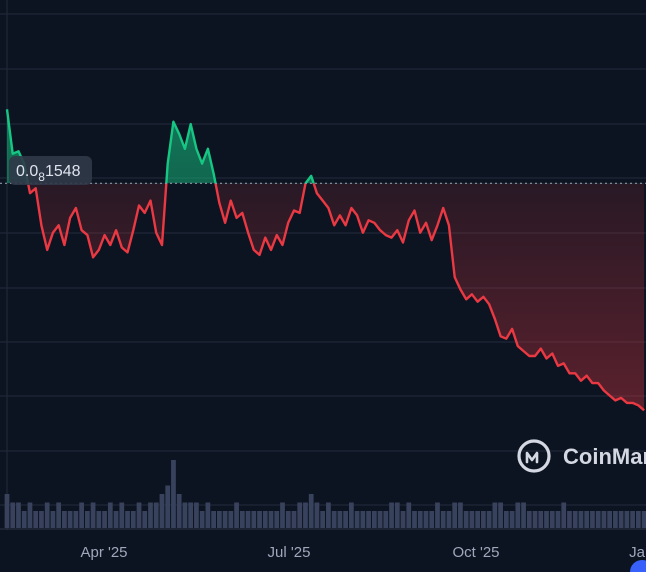 This screenshot has height=572, width=646. I want to click on watermark-text: CoinMar, so click(604, 456).